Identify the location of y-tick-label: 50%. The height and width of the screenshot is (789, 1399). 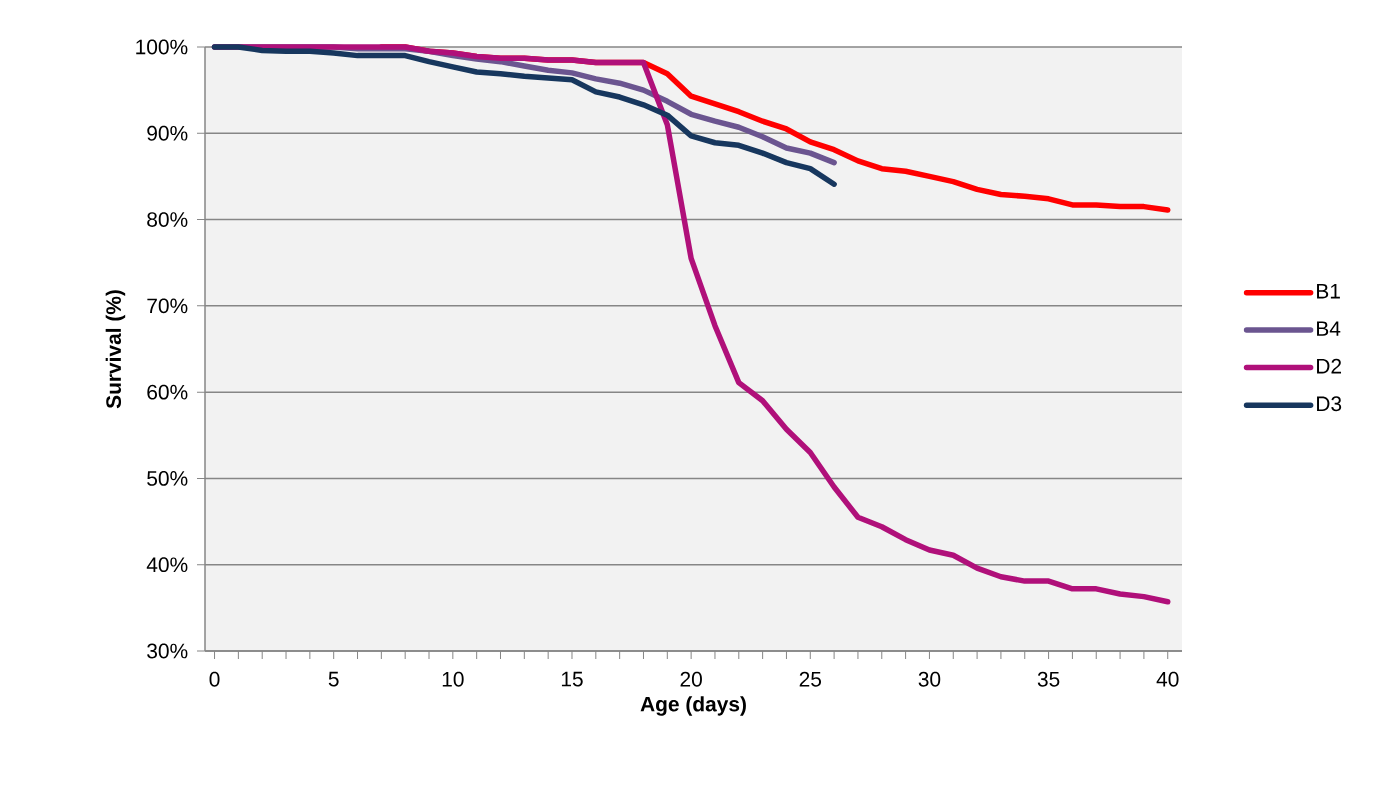
(167, 478).